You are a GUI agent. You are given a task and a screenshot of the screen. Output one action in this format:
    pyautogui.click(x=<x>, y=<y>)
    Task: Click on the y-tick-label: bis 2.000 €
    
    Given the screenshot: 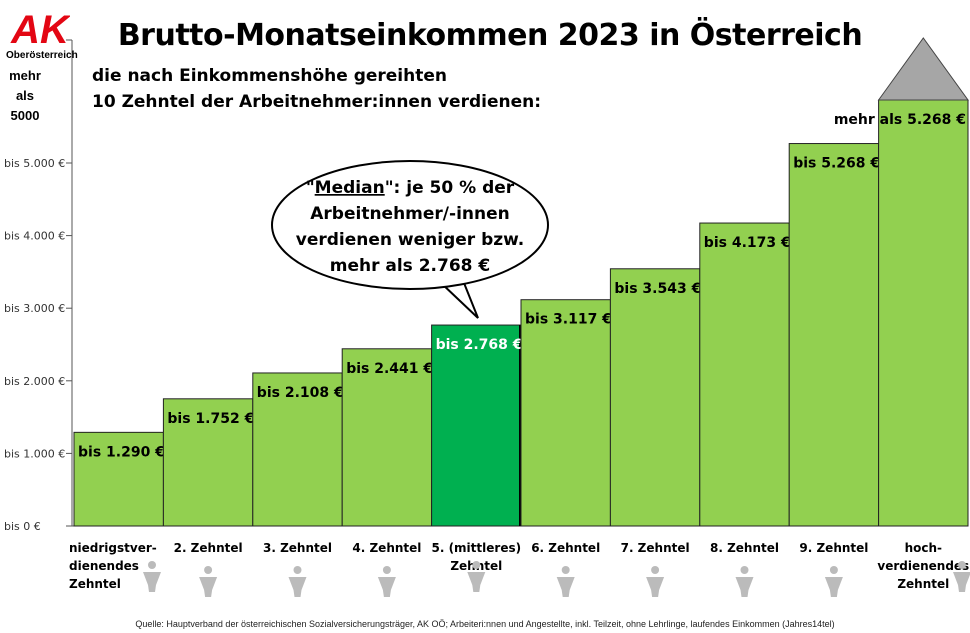 What is the action you would take?
    pyautogui.click(x=34, y=381)
    